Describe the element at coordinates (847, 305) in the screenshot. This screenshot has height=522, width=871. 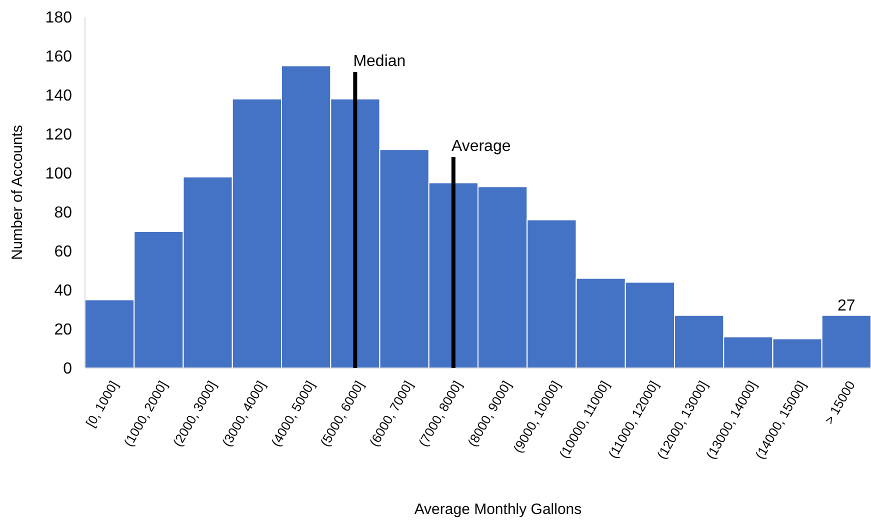
I see `data-label: 27` at that location.